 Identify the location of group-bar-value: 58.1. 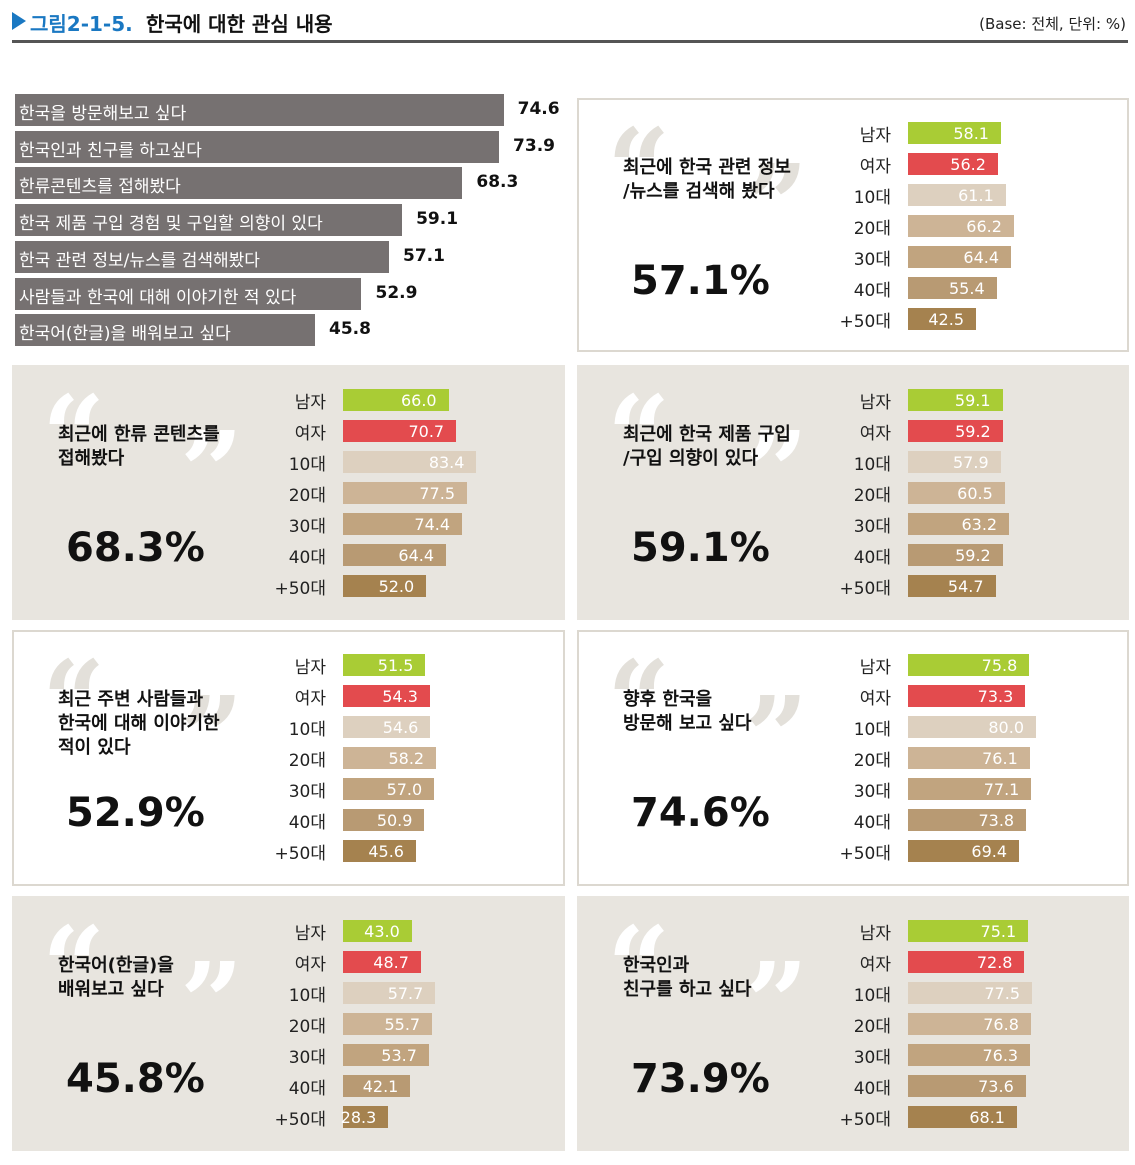
(971, 133).